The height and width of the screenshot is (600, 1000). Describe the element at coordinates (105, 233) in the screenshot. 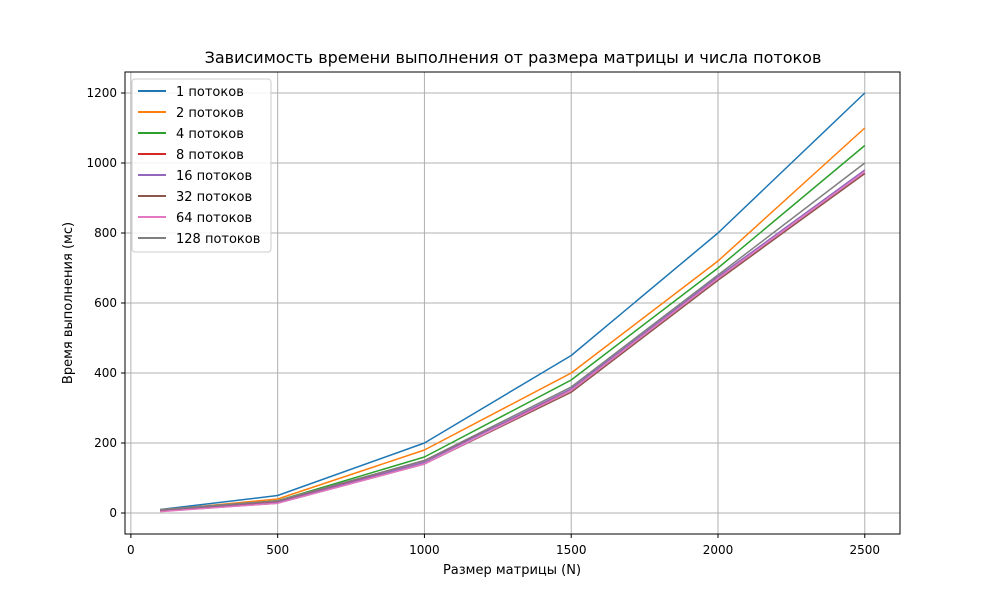

I see `y-tick-label: 800` at that location.